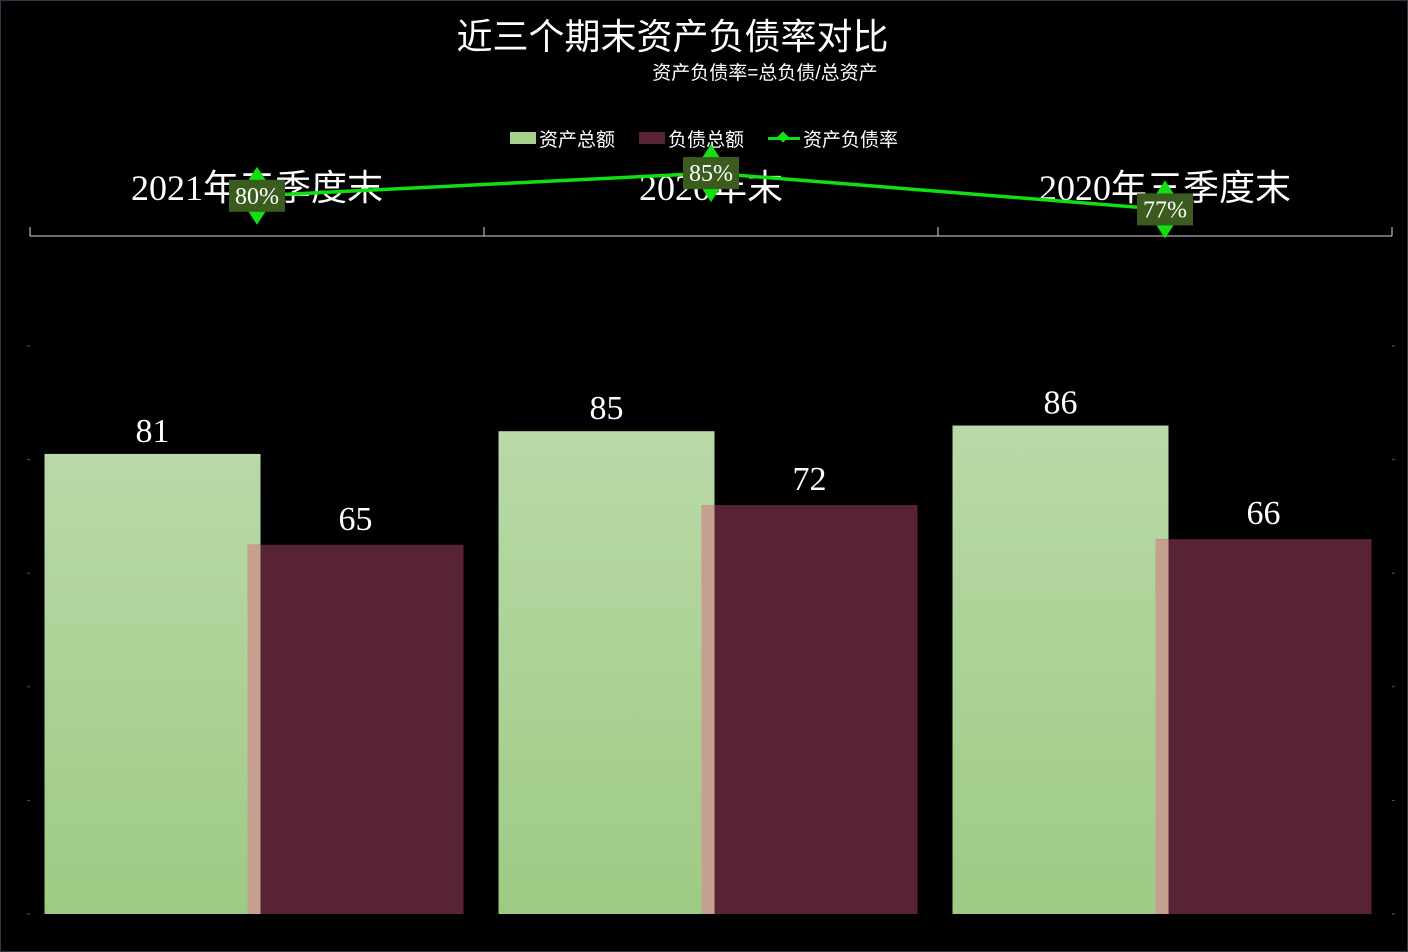  I want to click on data-label-liabilities: 66, so click(1264, 513).